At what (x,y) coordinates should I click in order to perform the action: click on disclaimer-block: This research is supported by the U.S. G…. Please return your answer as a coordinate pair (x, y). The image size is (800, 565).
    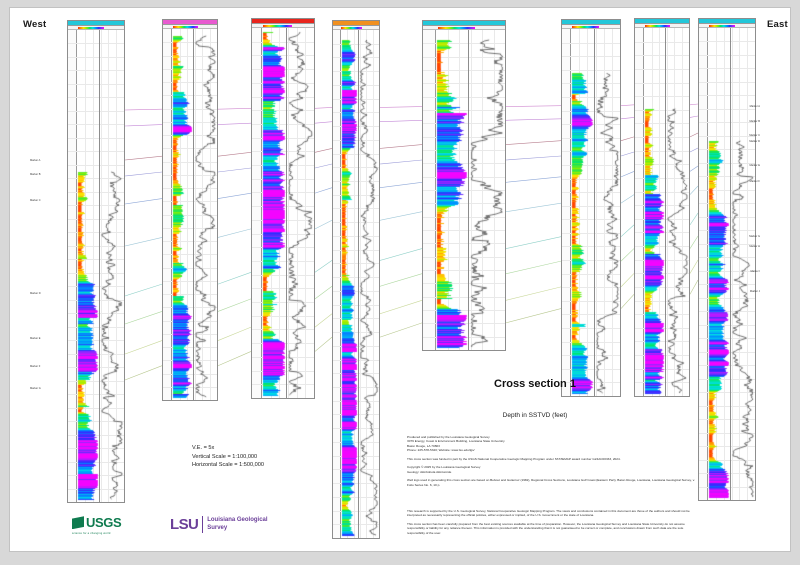
    Looking at the image, I should click on (553, 524).